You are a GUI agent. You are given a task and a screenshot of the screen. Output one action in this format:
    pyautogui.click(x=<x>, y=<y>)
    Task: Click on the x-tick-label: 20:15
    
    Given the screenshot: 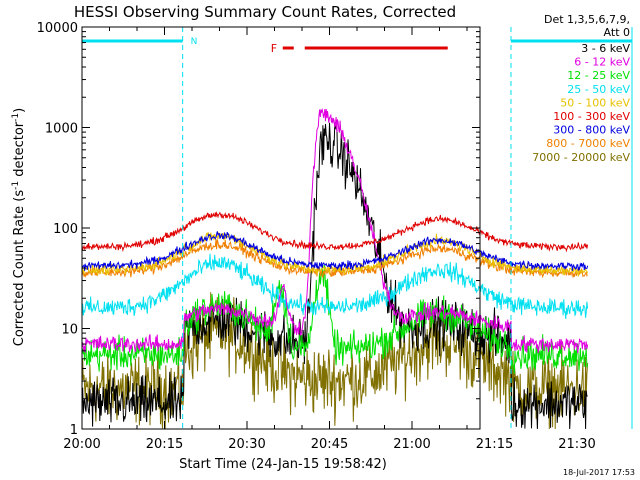 What is the action you would take?
    pyautogui.click(x=164, y=444)
    